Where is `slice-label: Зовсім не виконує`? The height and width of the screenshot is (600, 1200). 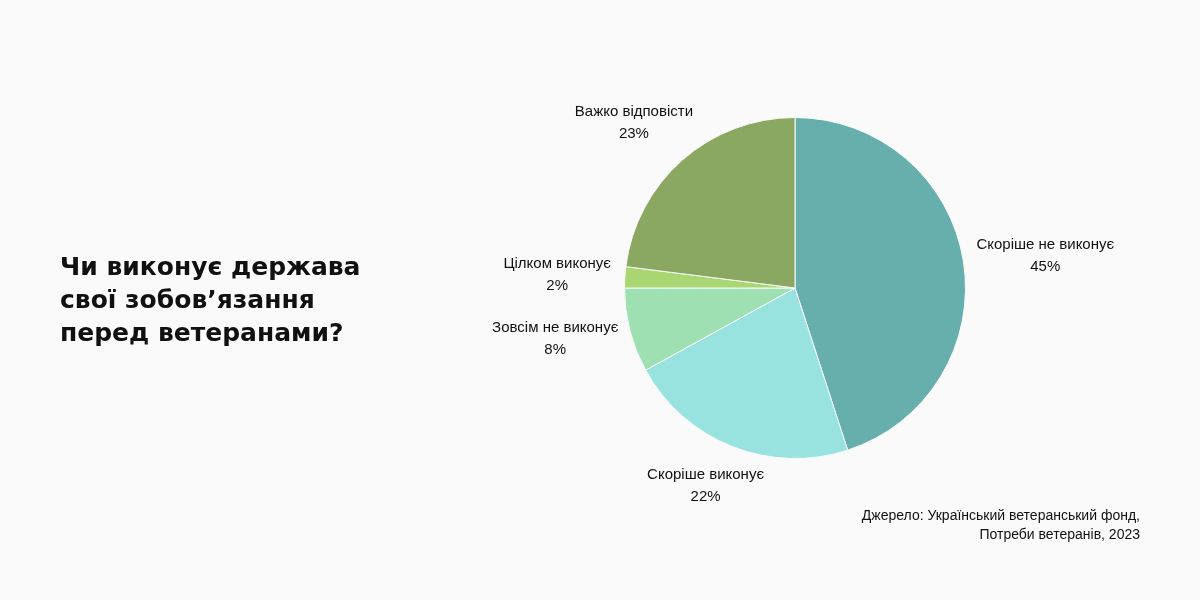 slice-label: Зовсім не виконує is located at coordinates (555, 327).